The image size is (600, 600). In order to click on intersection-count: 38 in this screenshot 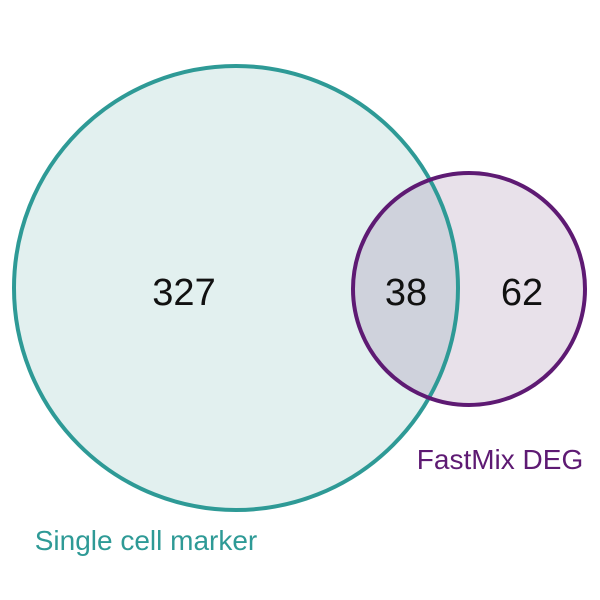, I will do `click(406, 293)`.